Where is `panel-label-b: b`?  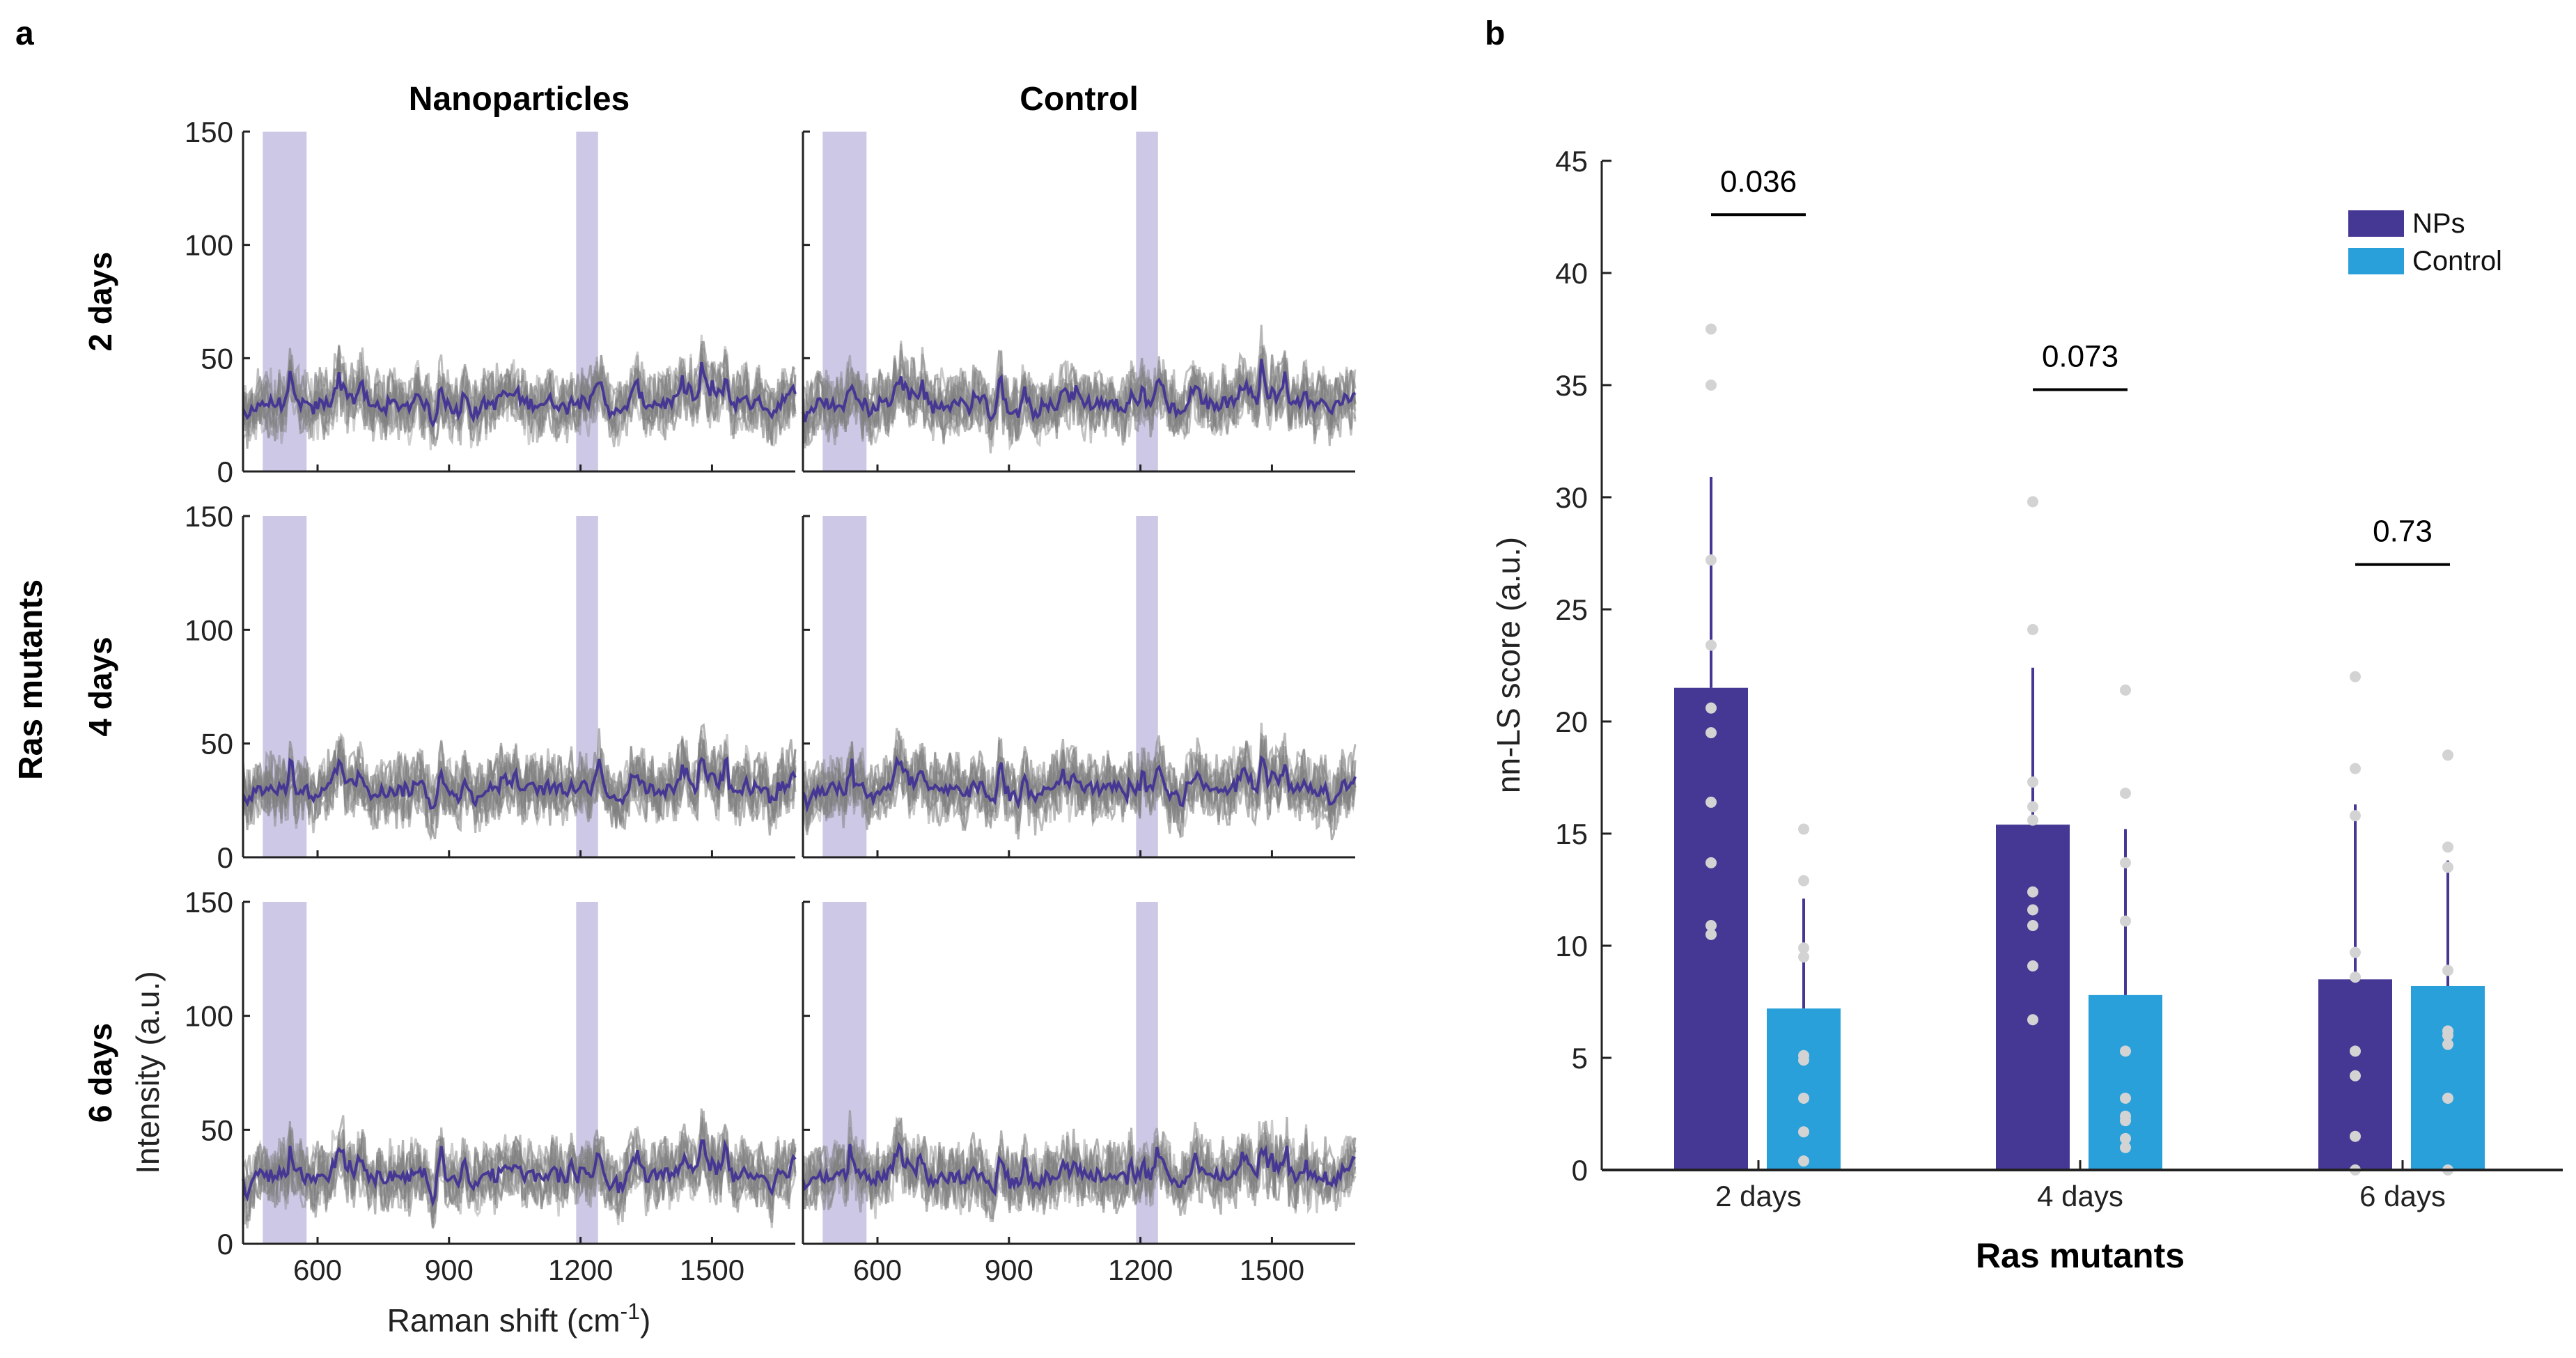 panel-label-b: b is located at coordinates (1495, 33).